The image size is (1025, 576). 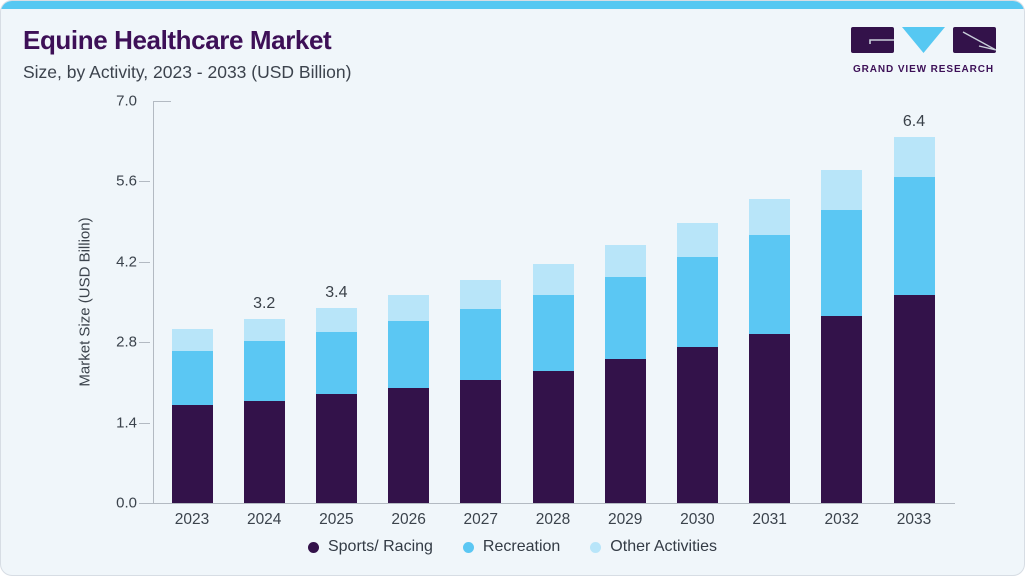 What do you see at coordinates (313, 547) in the screenshot?
I see `legend-swatch-sports-racing` at bounding box center [313, 547].